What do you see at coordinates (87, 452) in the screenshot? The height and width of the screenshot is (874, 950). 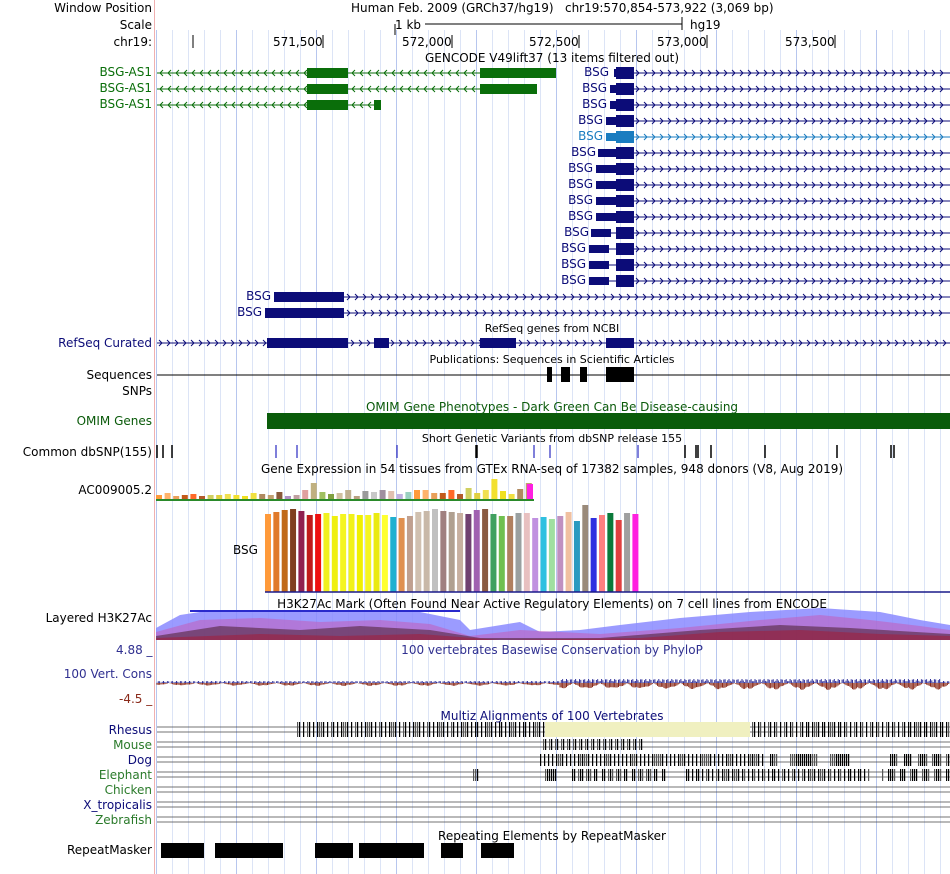 I see `dbsnp-label: Common dbSNP(155)` at bounding box center [87, 452].